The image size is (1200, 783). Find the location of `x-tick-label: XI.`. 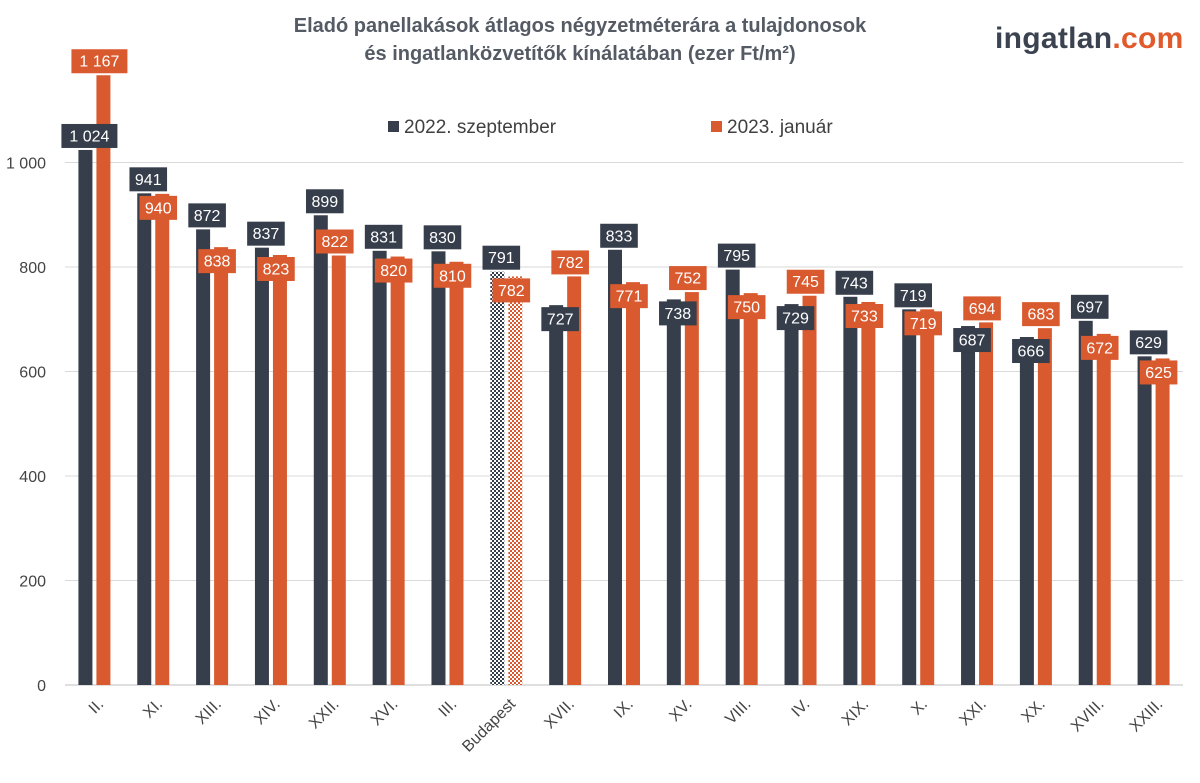

x-tick-label: XI. is located at coordinates (153, 709).